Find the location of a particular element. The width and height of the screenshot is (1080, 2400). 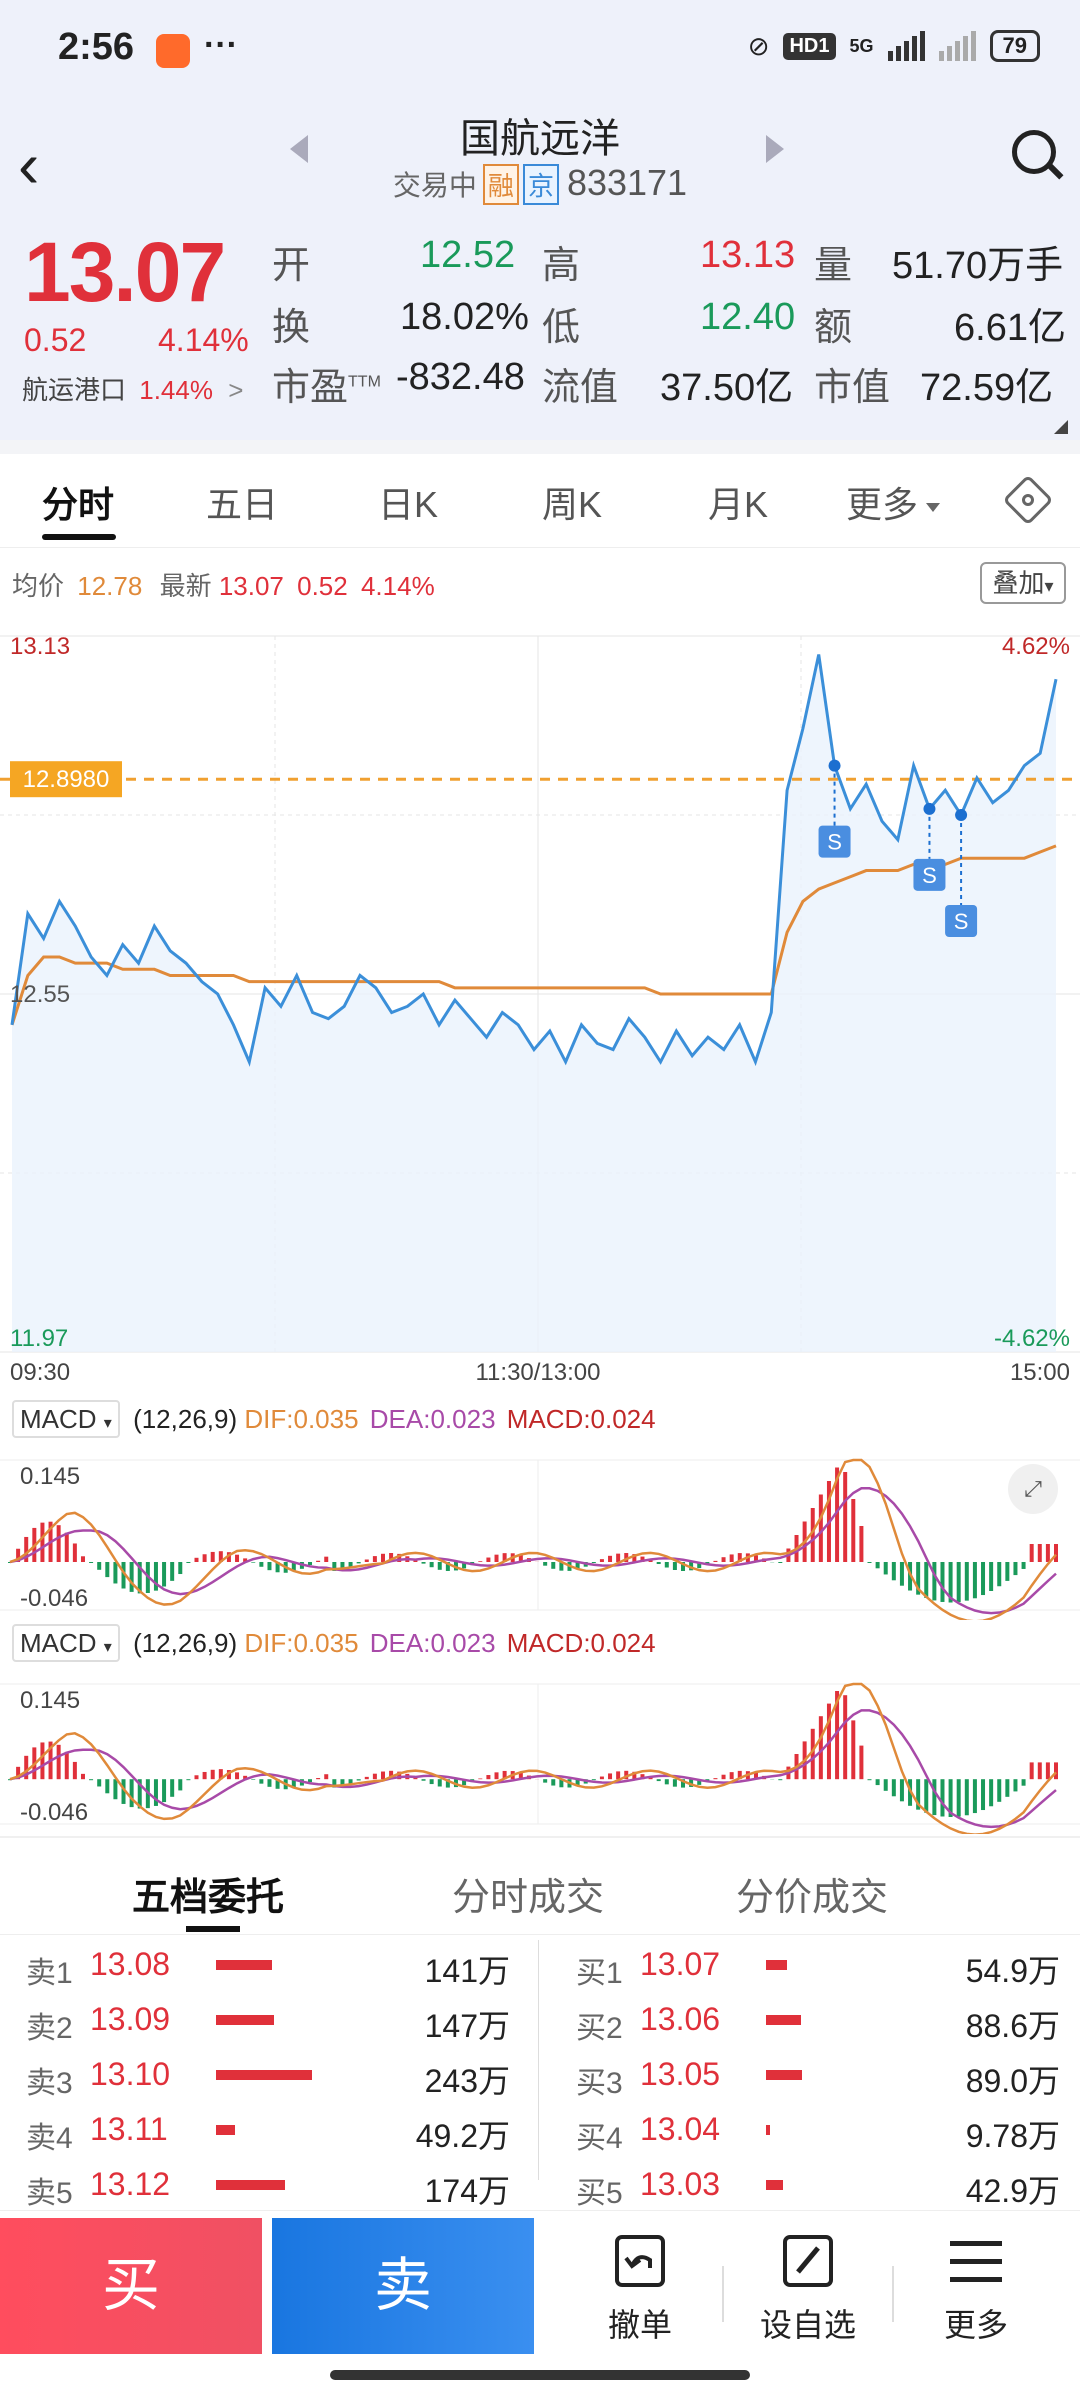

level-name: 卖2 is located at coordinates (49, 2028).